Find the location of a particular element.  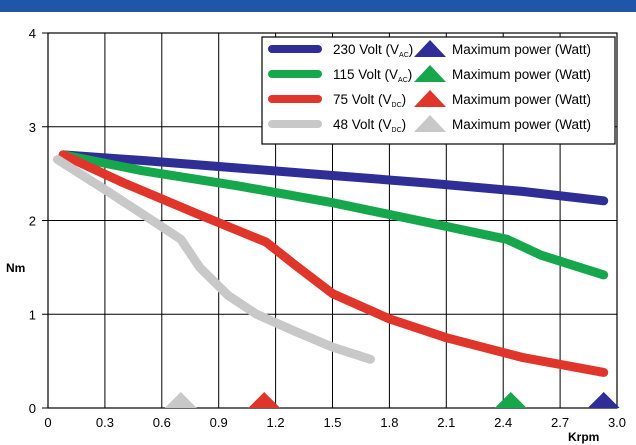

legend-series-label: 230 Volt (VAC) is located at coordinates (373, 50).